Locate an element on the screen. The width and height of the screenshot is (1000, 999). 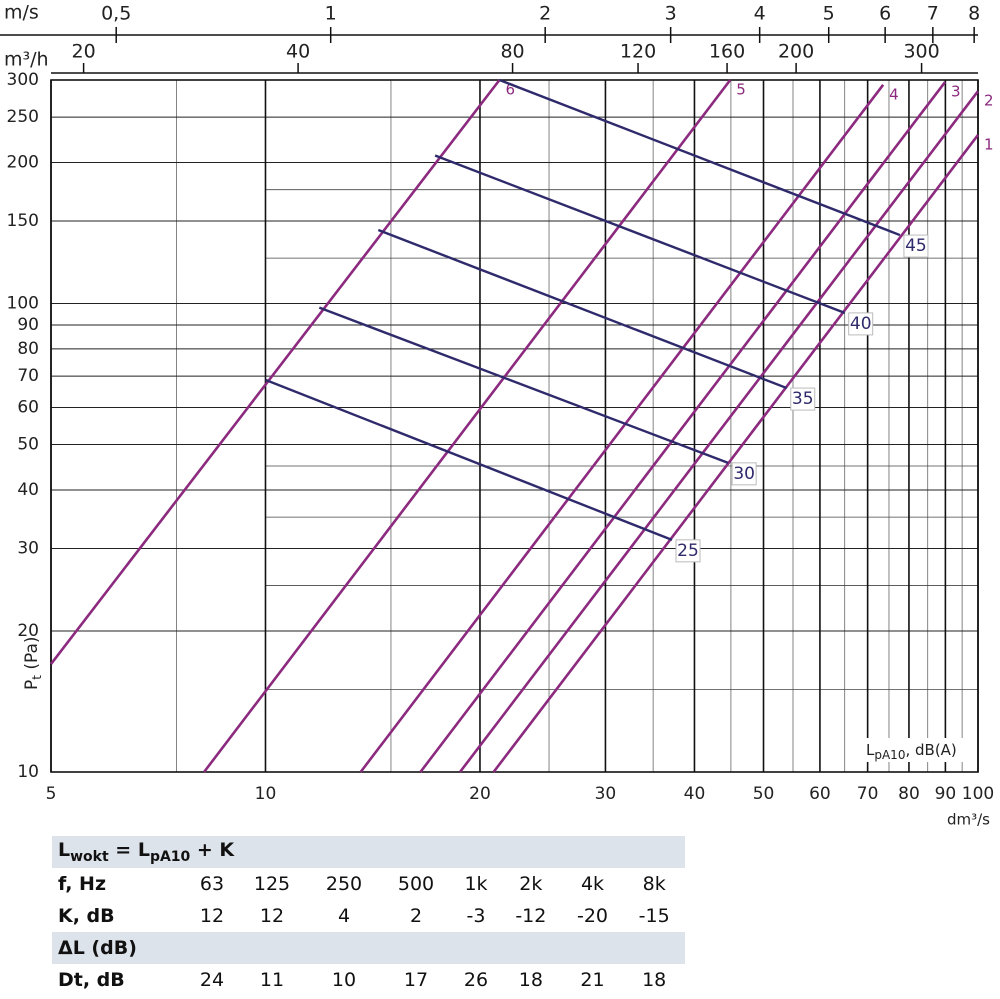
top-tick-label: 200 is located at coordinates (796, 52).